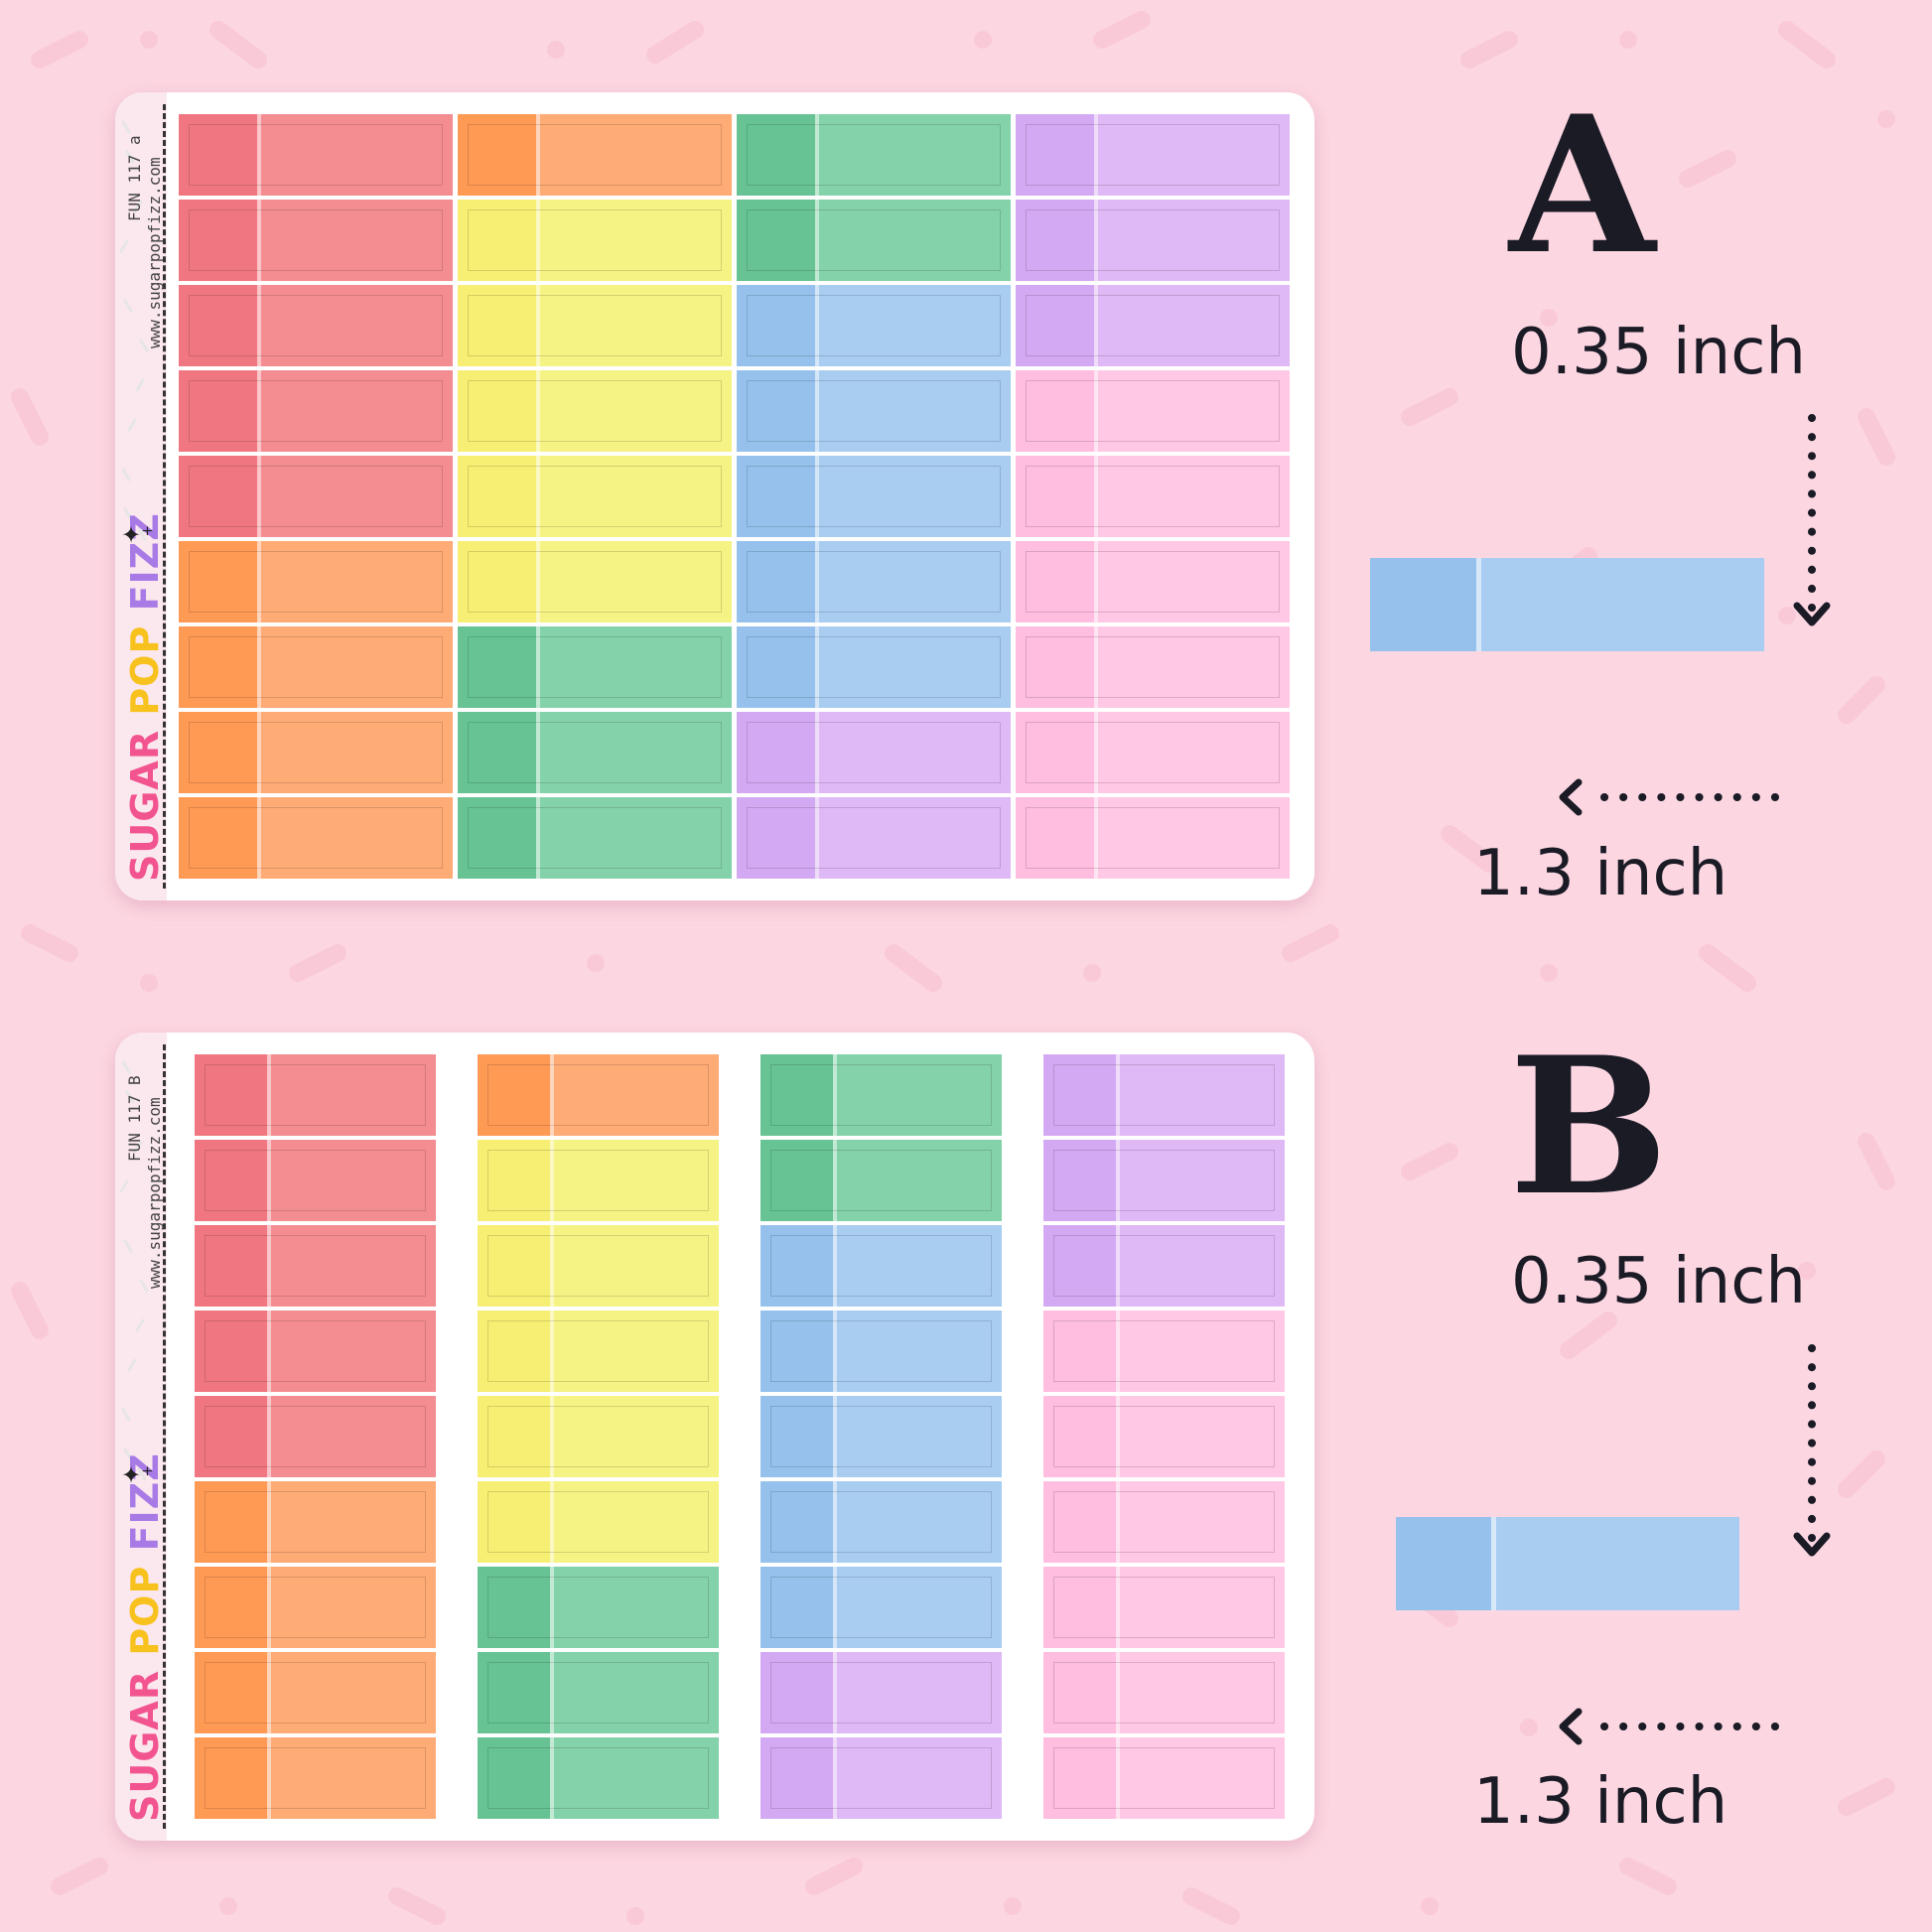 The image size is (1932, 1932). I want to click on sample-sticker-a, so click(1567, 605).